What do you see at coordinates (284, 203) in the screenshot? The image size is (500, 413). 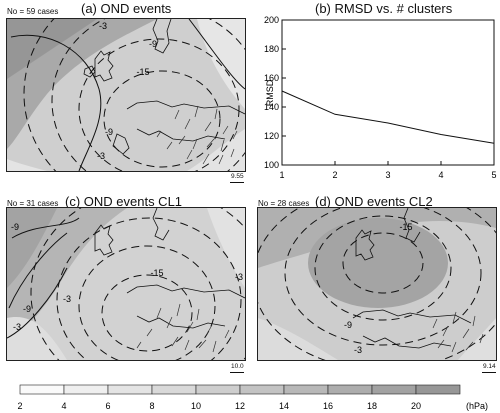 I see `panel-d-ncases: No = 28 cases` at bounding box center [284, 203].